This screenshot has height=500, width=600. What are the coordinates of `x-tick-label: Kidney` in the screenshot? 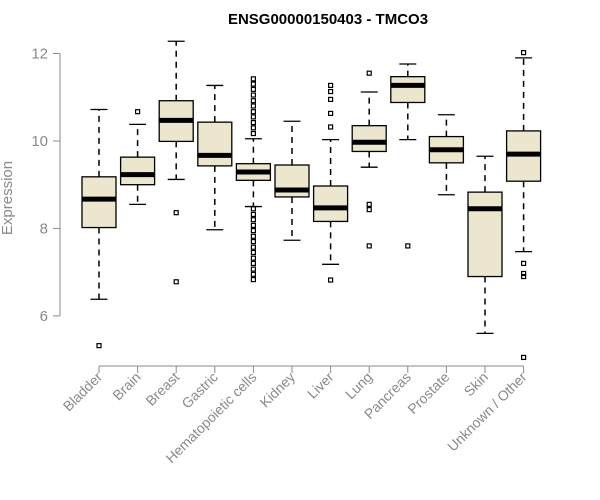 It's located at (278, 390).